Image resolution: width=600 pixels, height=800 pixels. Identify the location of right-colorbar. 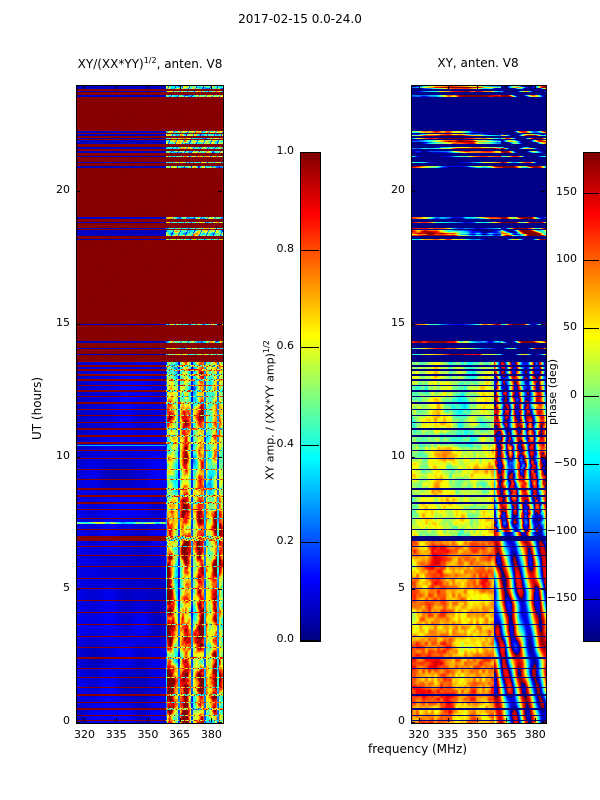
(591, 397).